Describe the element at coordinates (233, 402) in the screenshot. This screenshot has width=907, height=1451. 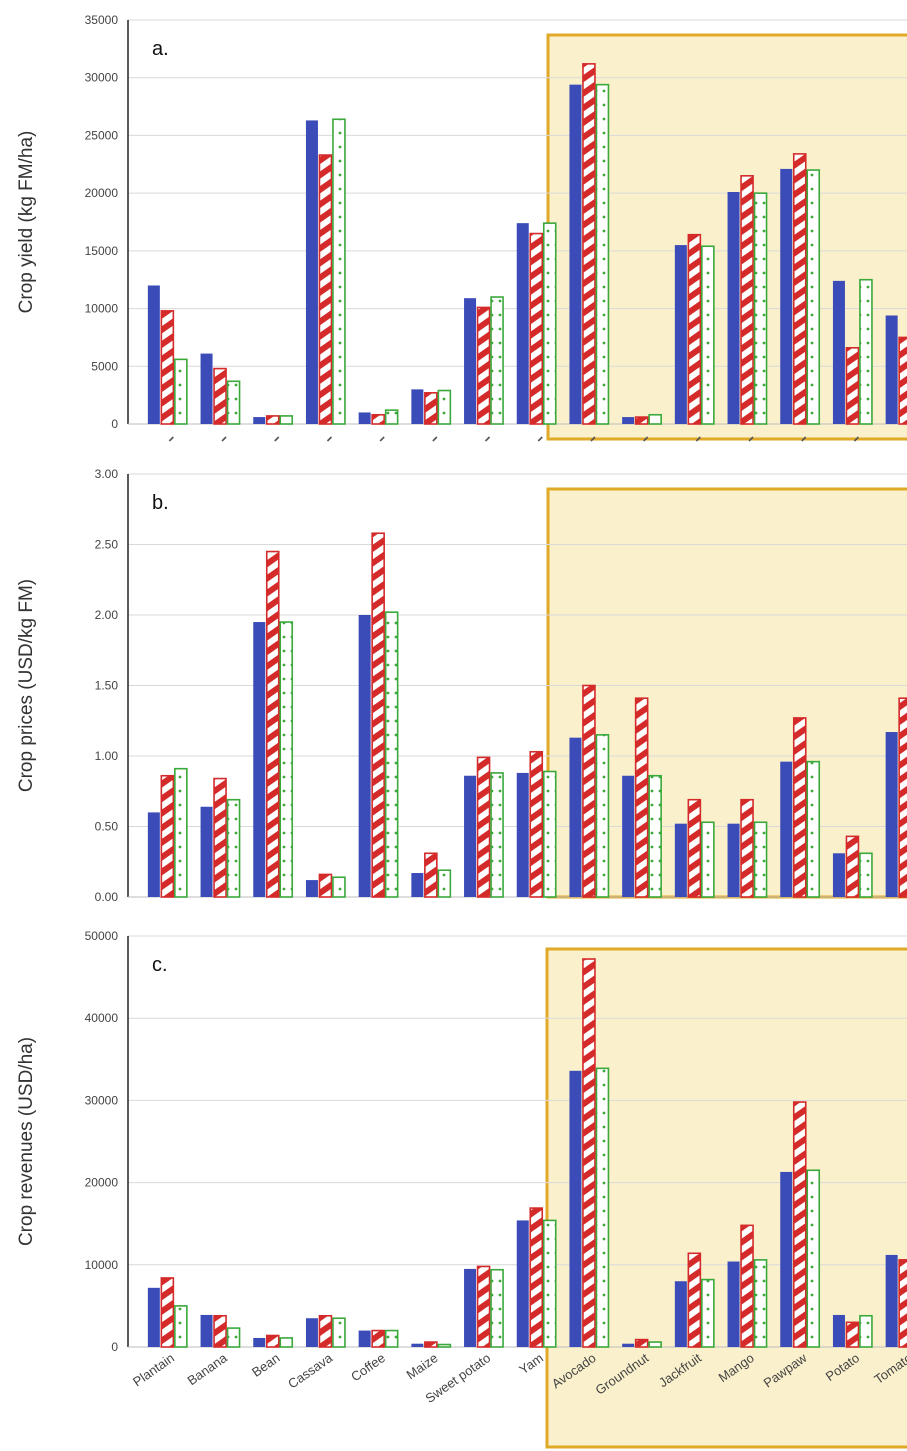
I see `bar-banana-s3` at that location.